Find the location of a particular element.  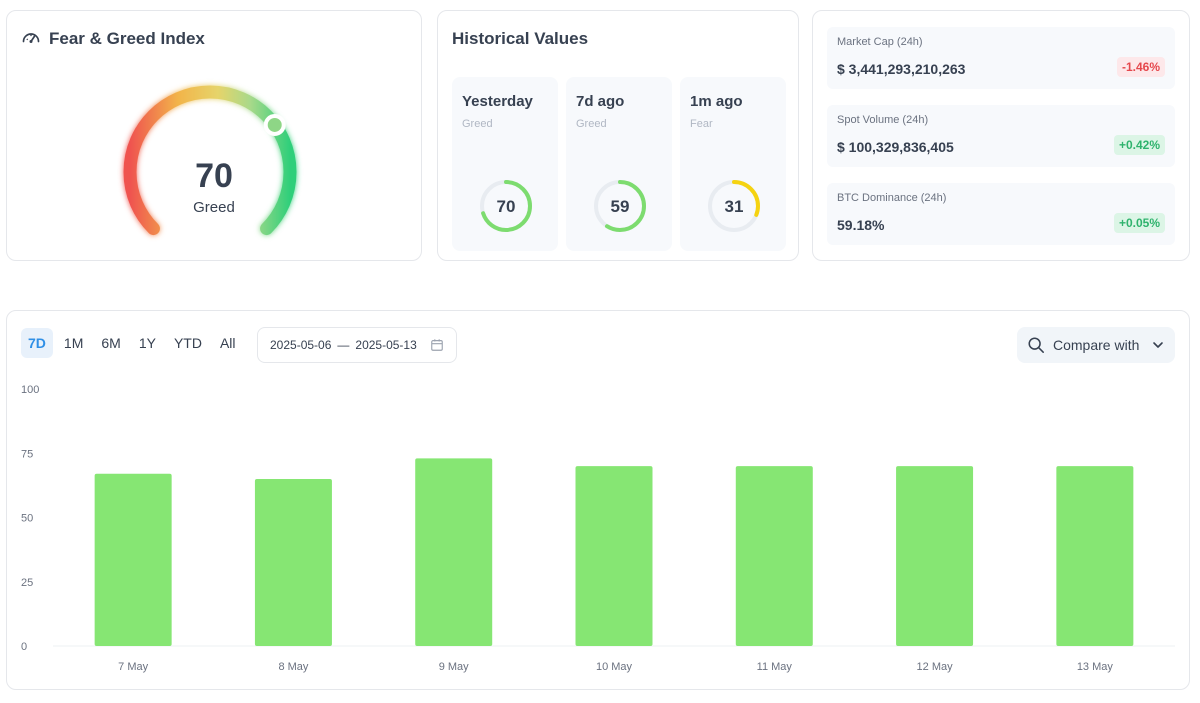

btc-dominance-item: BTC Dominance (24h) 59.18% +0.05% is located at coordinates (1001, 214).